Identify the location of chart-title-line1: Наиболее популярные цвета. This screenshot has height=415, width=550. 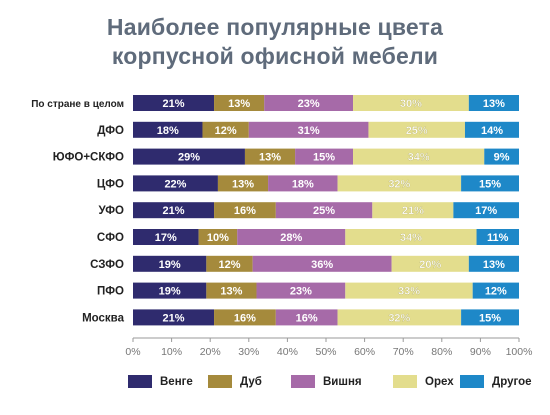
(275, 27).